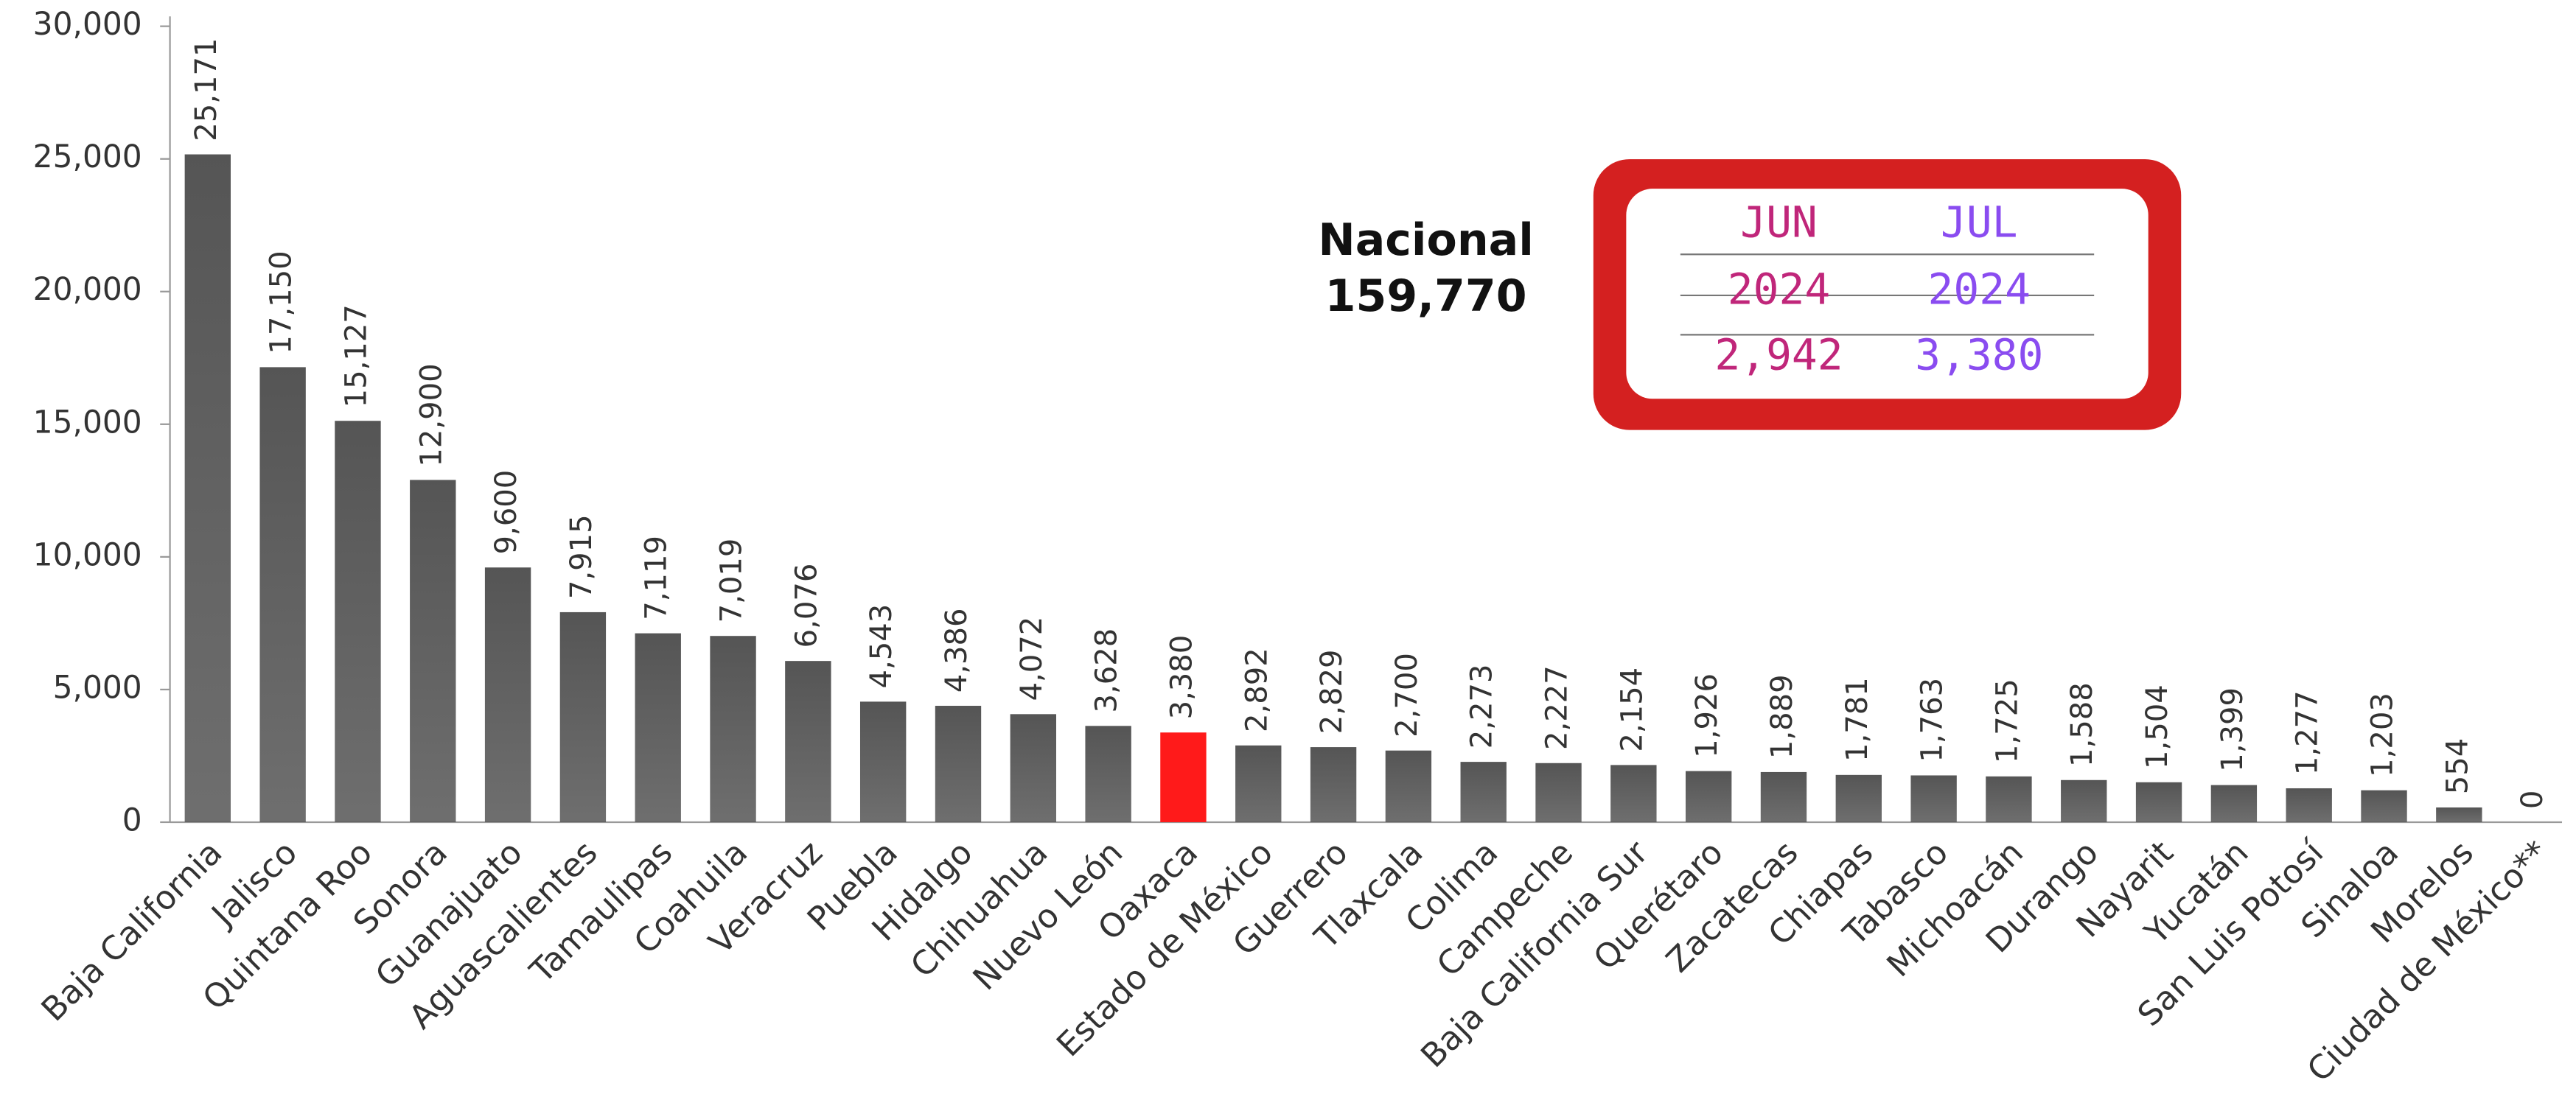 The image size is (2576, 1111). What do you see at coordinates (131, 930) in the screenshot?
I see `x-tick-label: Baja California` at bounding box center [131, 930].